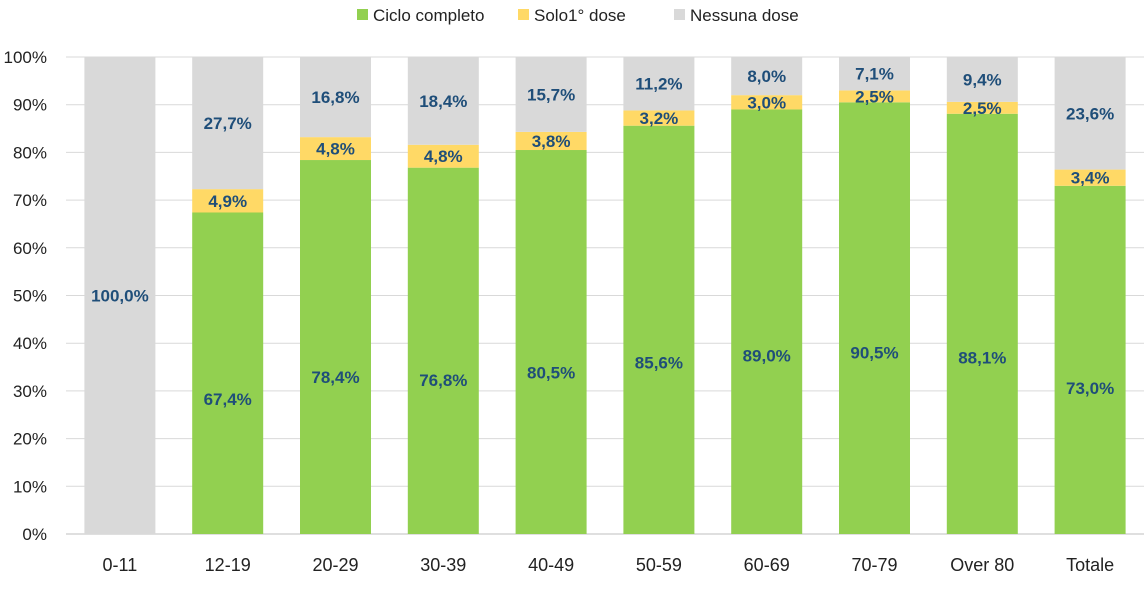 This screenshot has height=600, width=1146. I want to click on data-label: 7,1%, so click(874, 73).